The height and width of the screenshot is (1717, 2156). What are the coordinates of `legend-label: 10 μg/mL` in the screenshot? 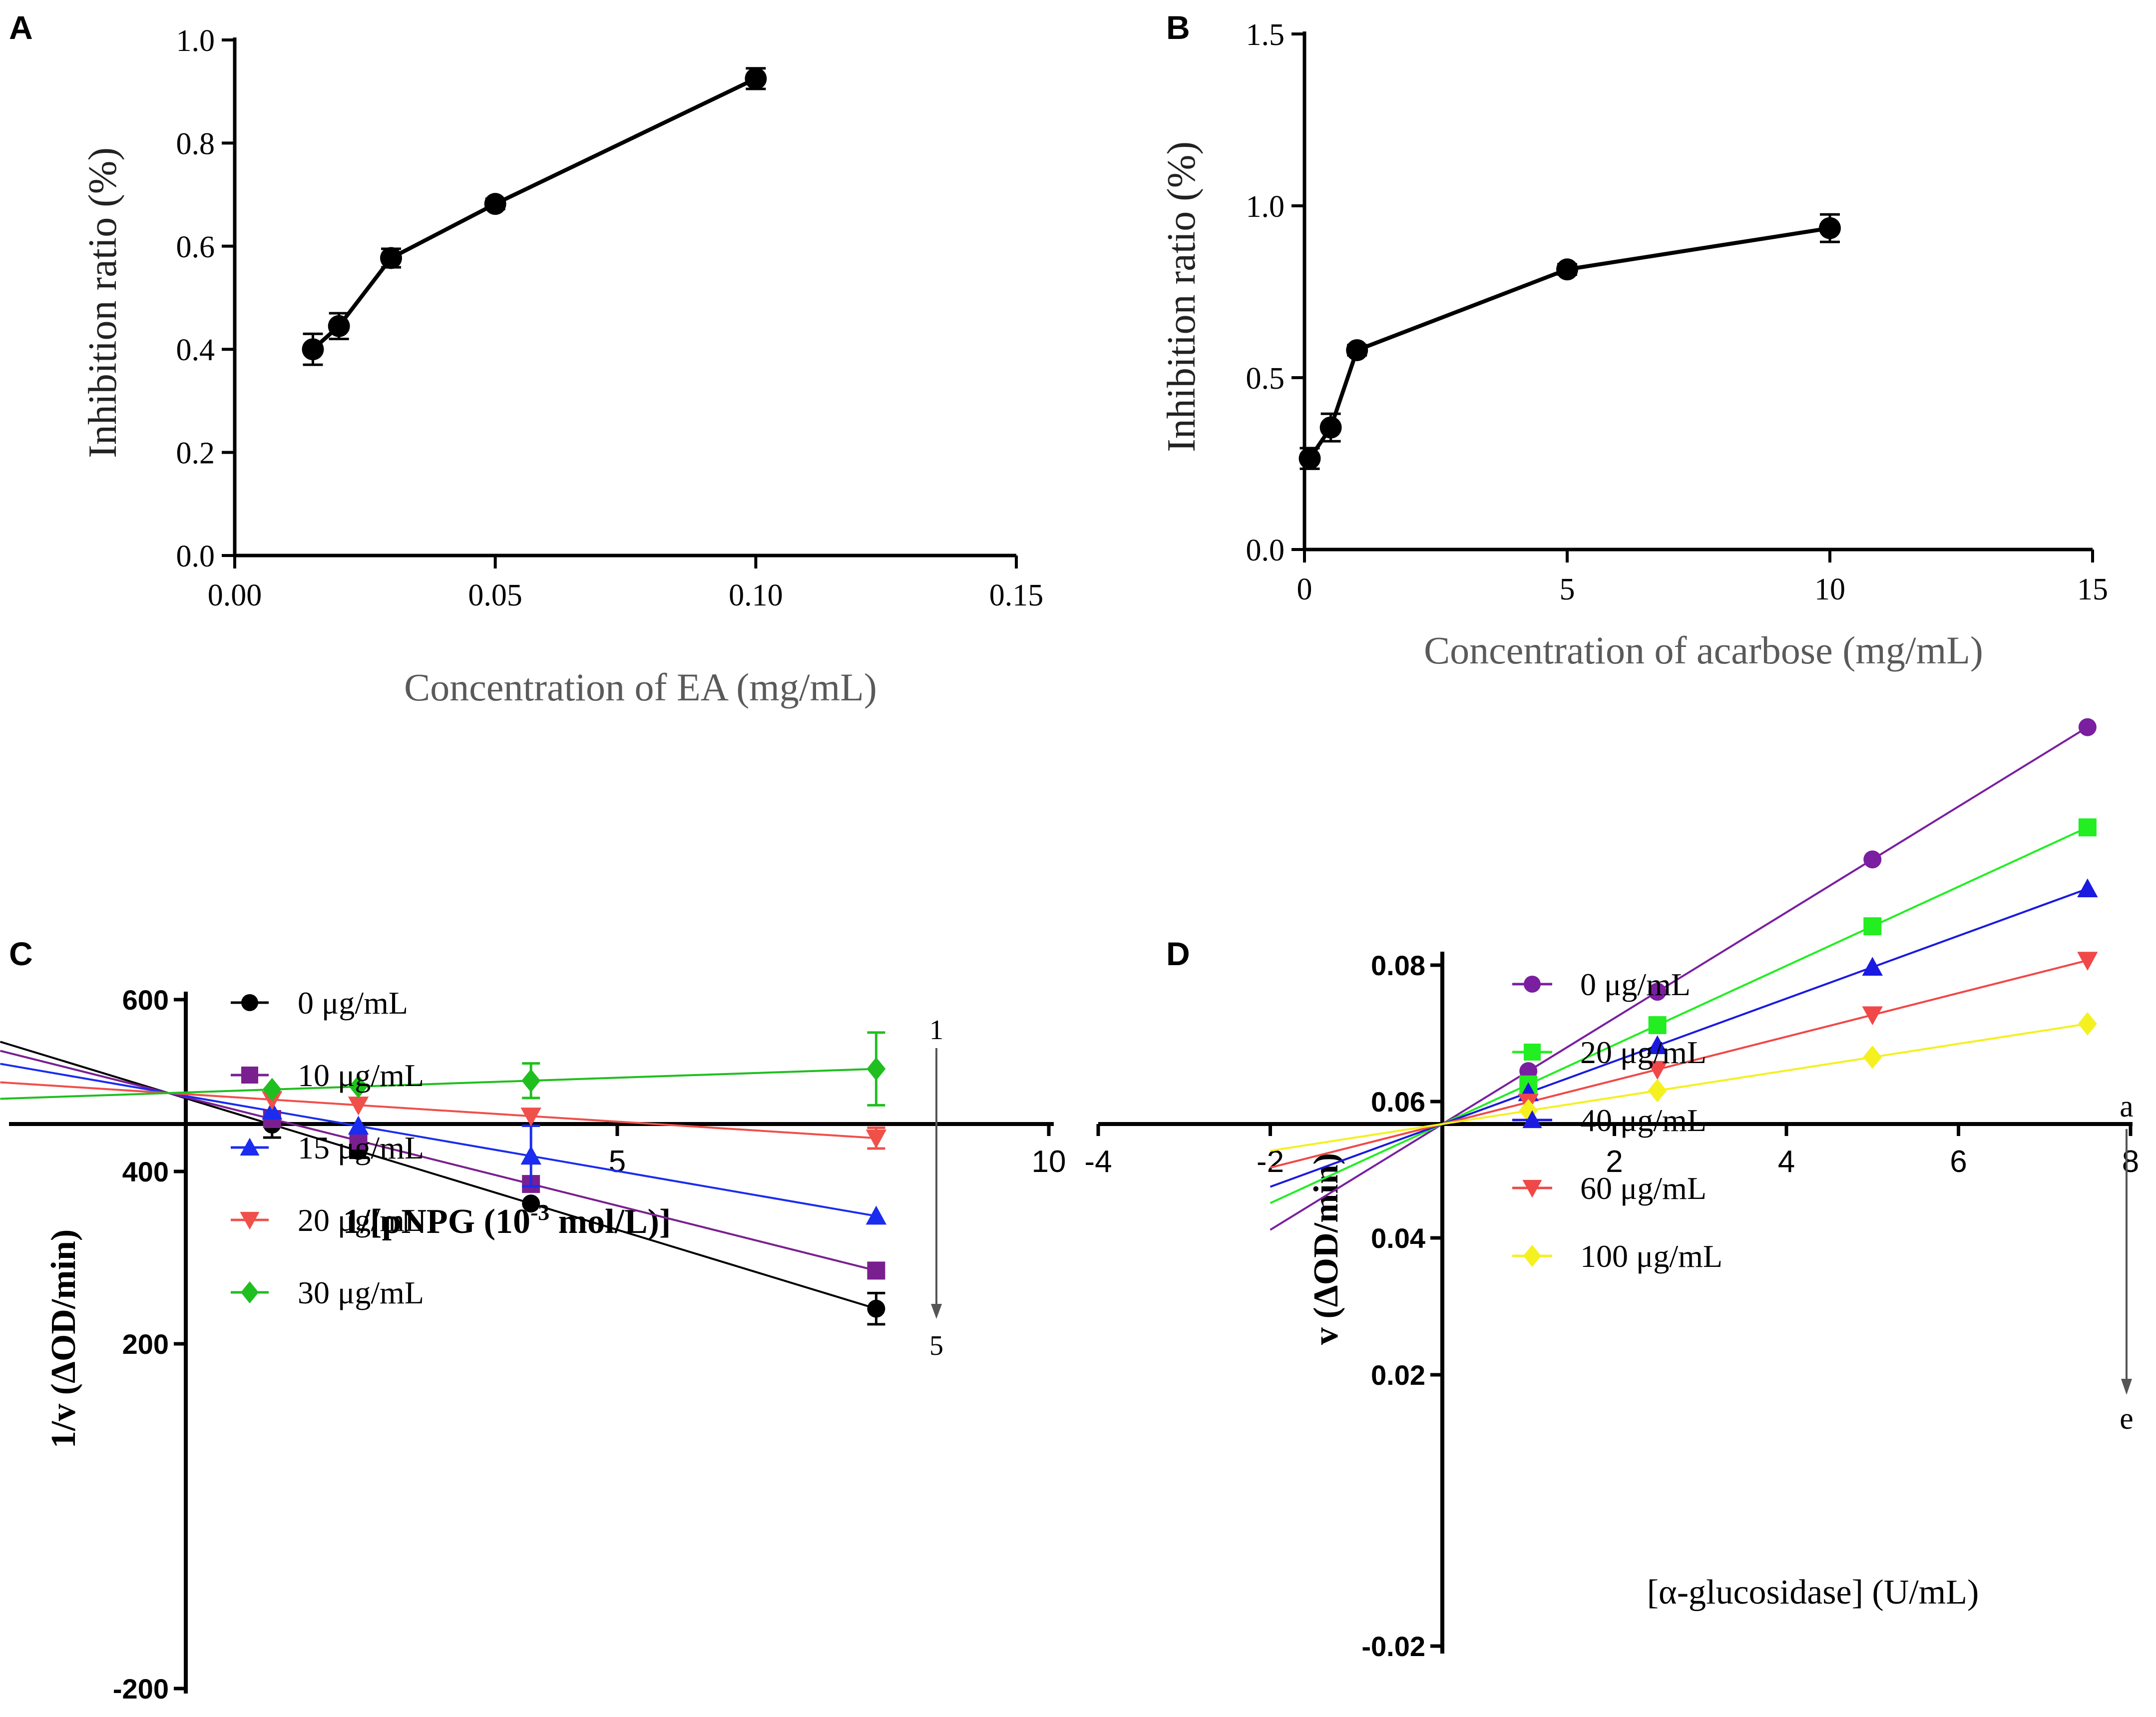 It's located at (361, 1075).